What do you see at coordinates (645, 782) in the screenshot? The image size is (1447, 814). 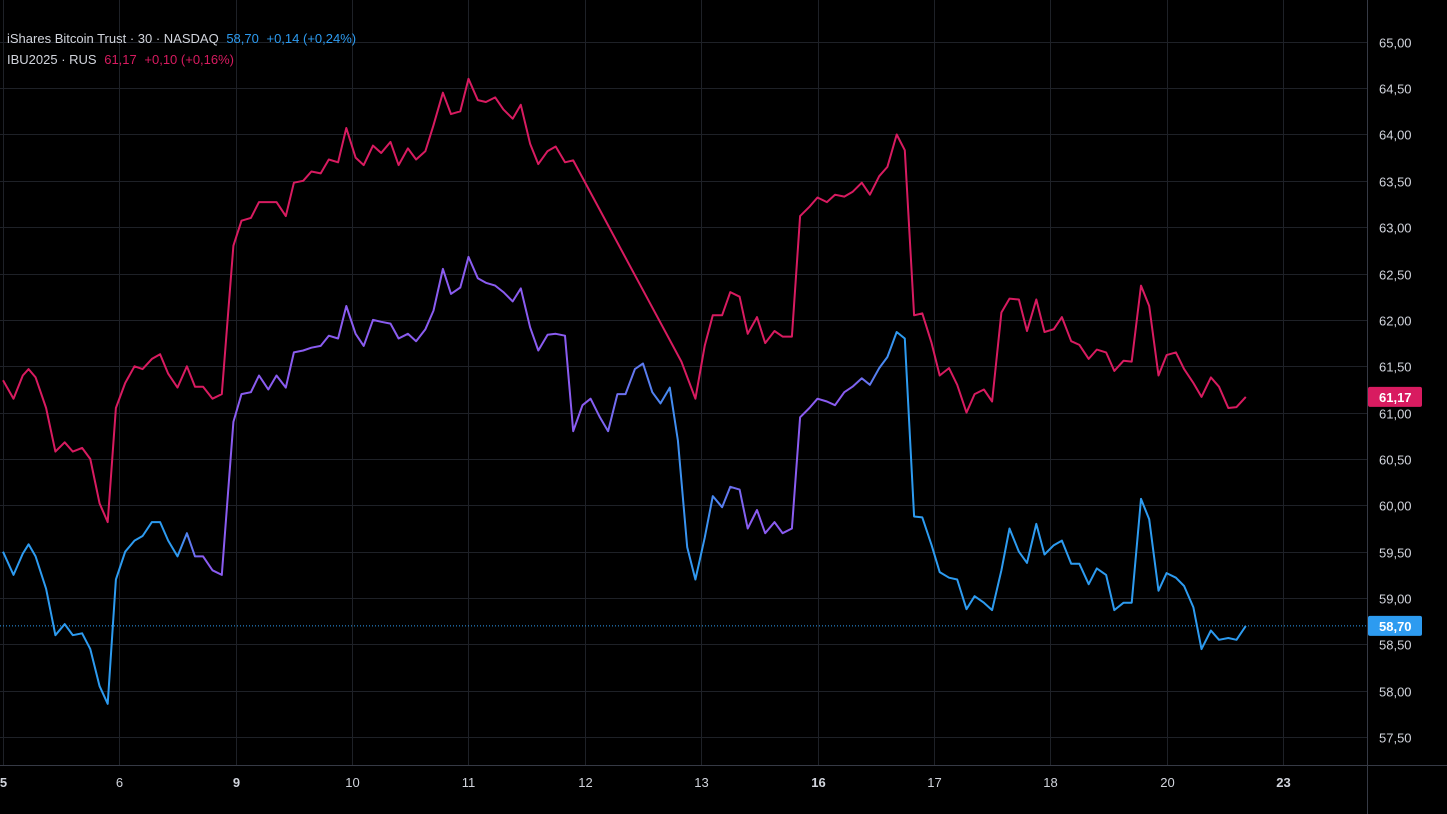 I see `time-axis: 5 6 9 10 11 12 13 16 17 18 20 23` at bounding box center [645, 782].